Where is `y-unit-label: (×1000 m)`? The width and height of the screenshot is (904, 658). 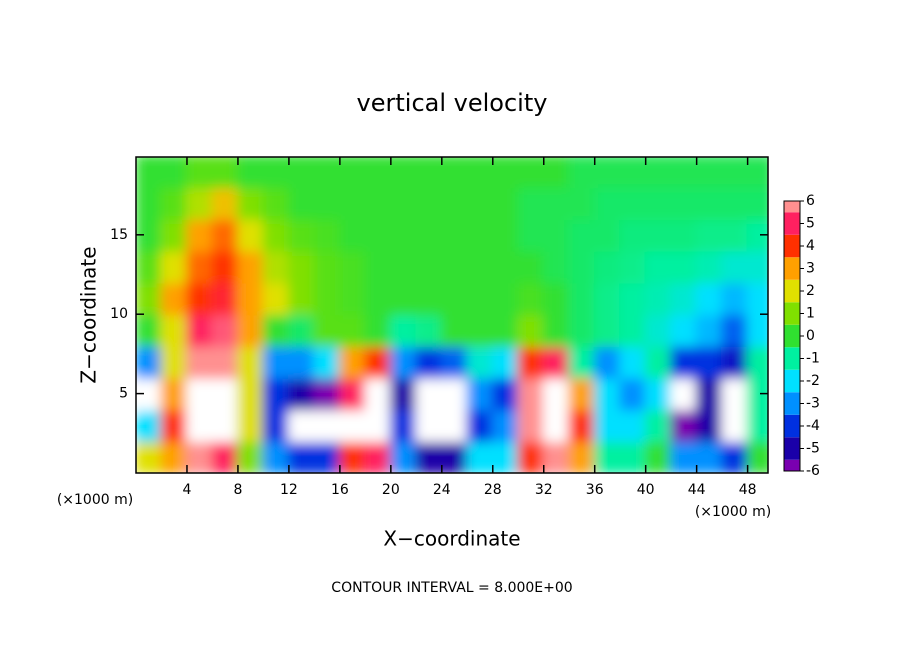
y-unit-label: (×1000 m) is located at coordinates (95, 500).